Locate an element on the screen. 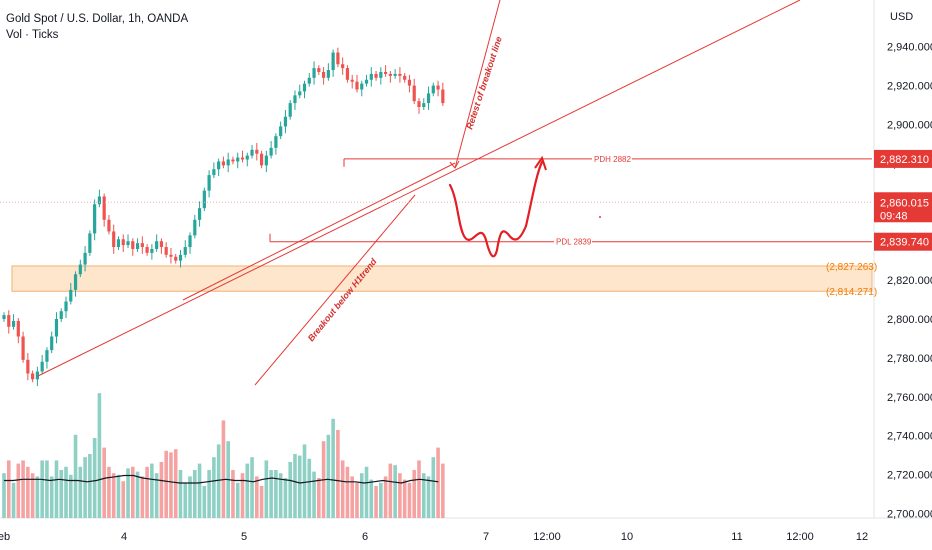  zone-top-label: (2,827.263) is located at coordinates (851, 267).